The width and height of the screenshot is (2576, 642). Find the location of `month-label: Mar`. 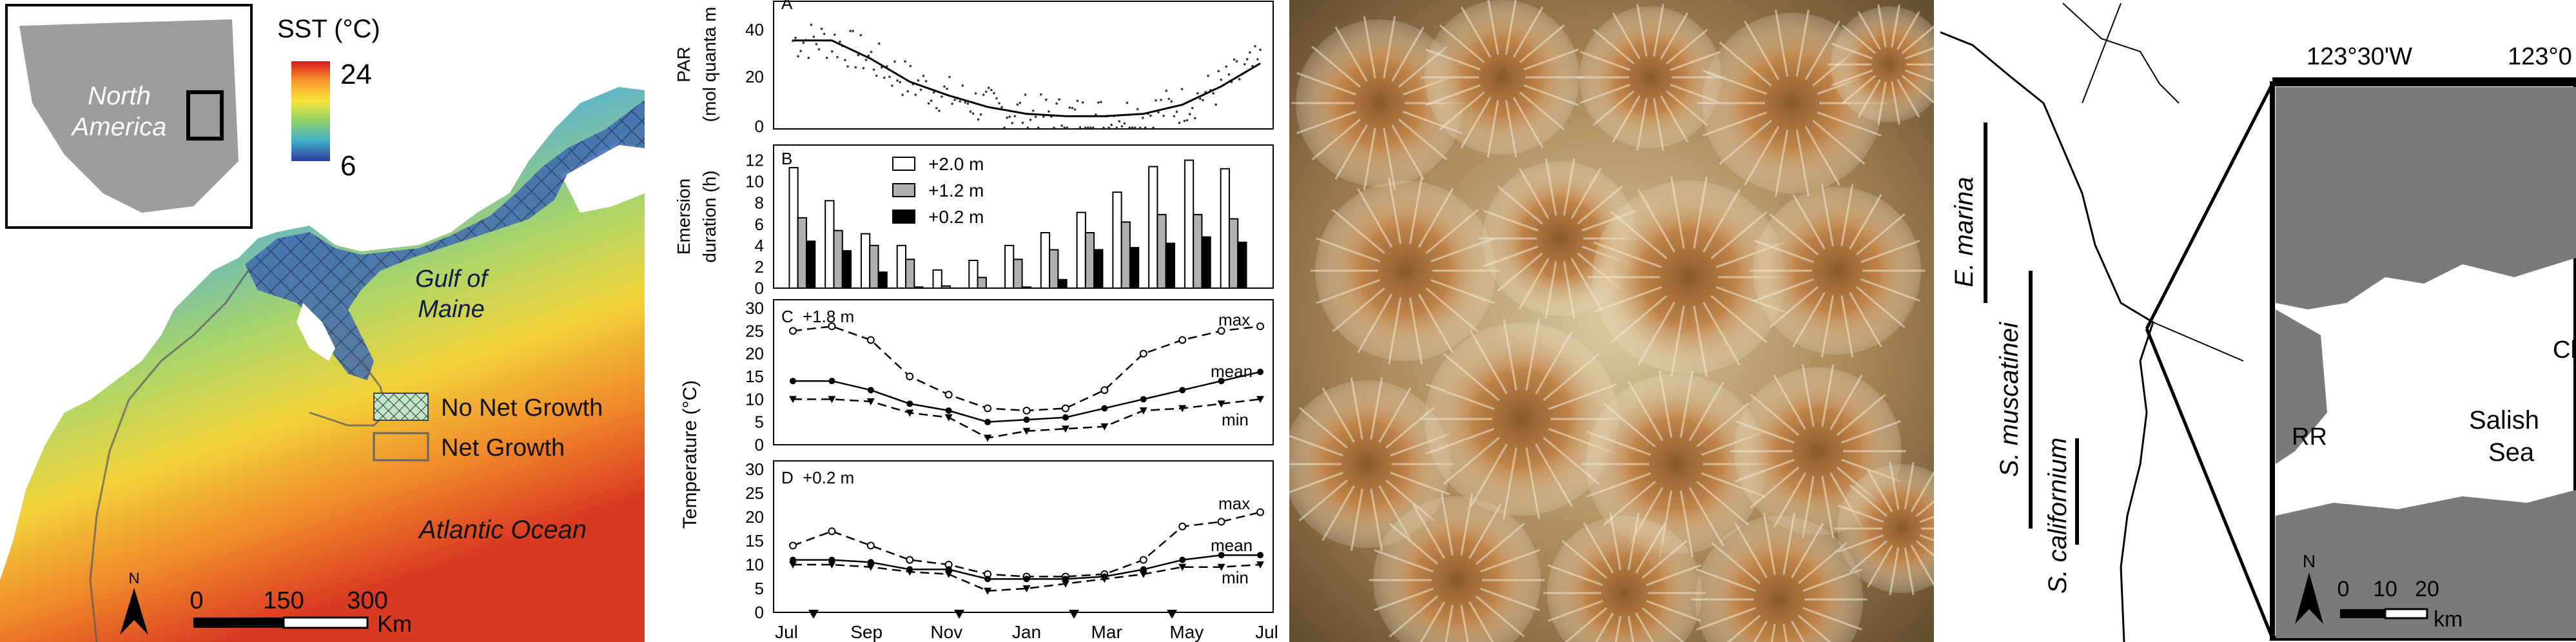

month-label: Mar is located at coordinates (1106, 632).